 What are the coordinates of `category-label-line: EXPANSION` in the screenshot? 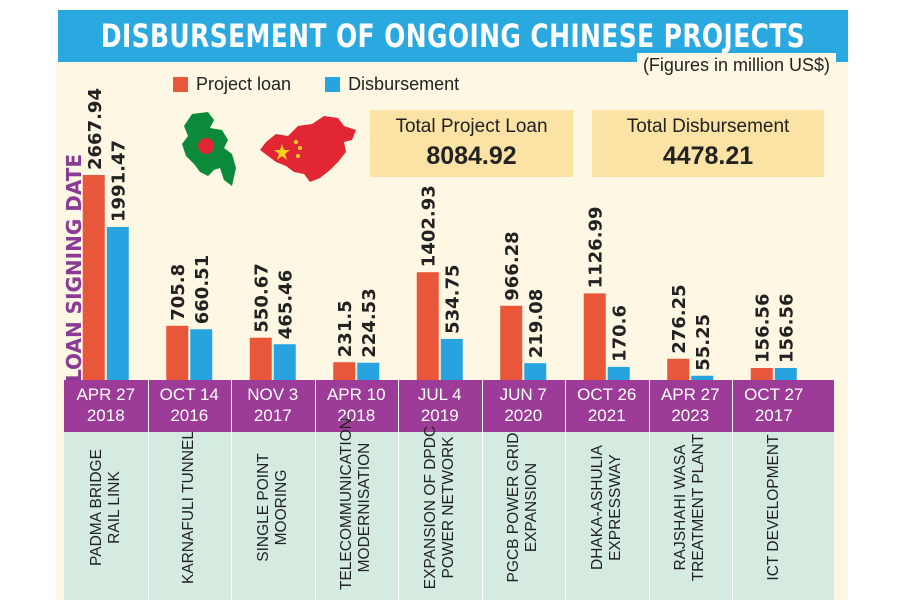 It's located at (532, 507).